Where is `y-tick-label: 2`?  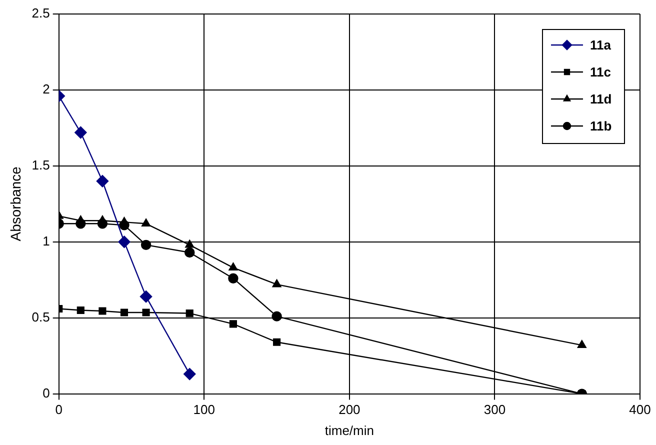
y-tick-label: 2 is located at coordinates (46, 89).